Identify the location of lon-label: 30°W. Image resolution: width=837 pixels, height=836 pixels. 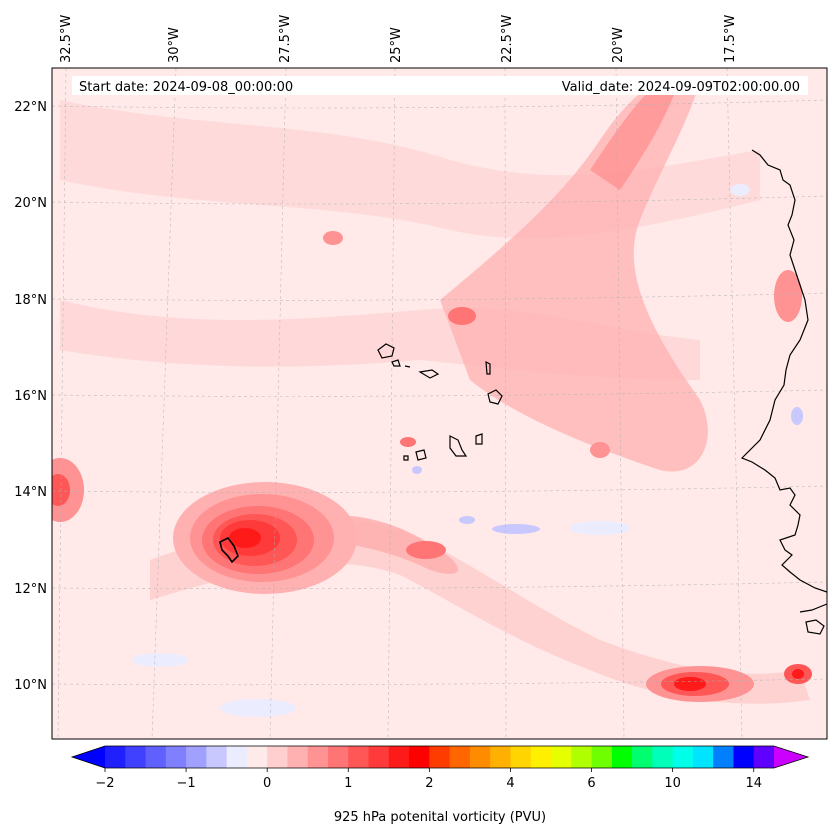
(174, 45).